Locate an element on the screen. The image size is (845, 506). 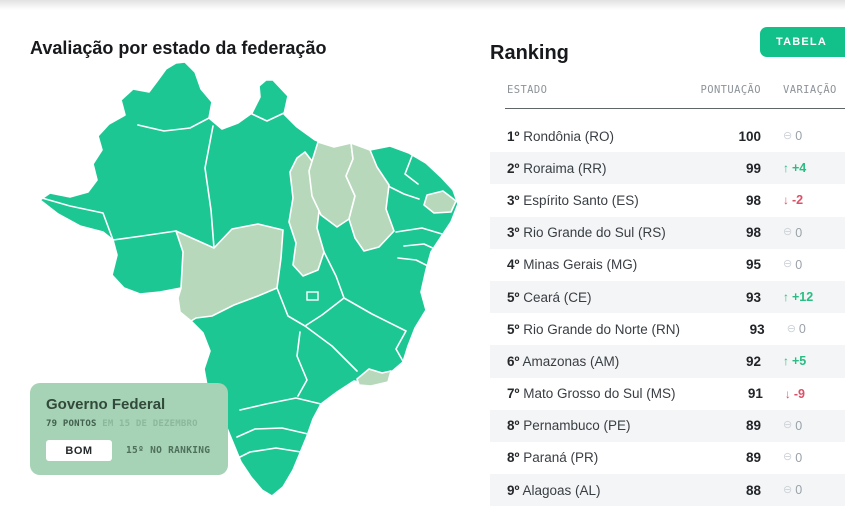
row-rank: 6º is located at coordinates (513, 361).